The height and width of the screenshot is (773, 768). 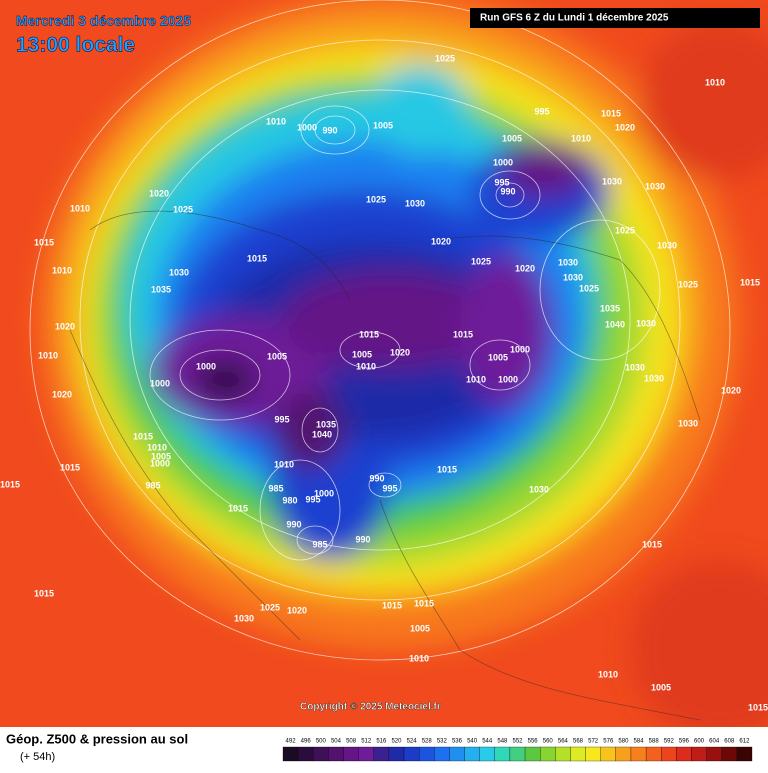 I want to click on colorbar-label: 604, so click(x=714, y=742).